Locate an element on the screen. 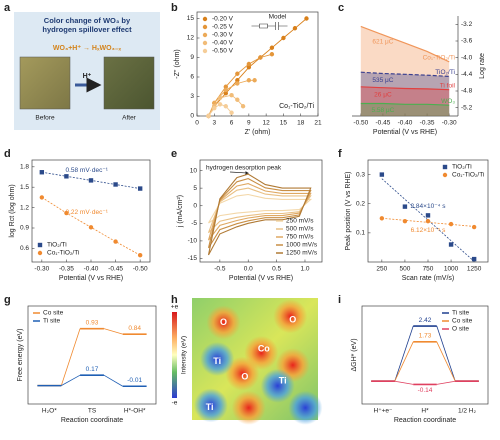 The width and height of the screenshot is (500, 440). legend-label: 1000 mV/s is located at coordinates (302, 245).